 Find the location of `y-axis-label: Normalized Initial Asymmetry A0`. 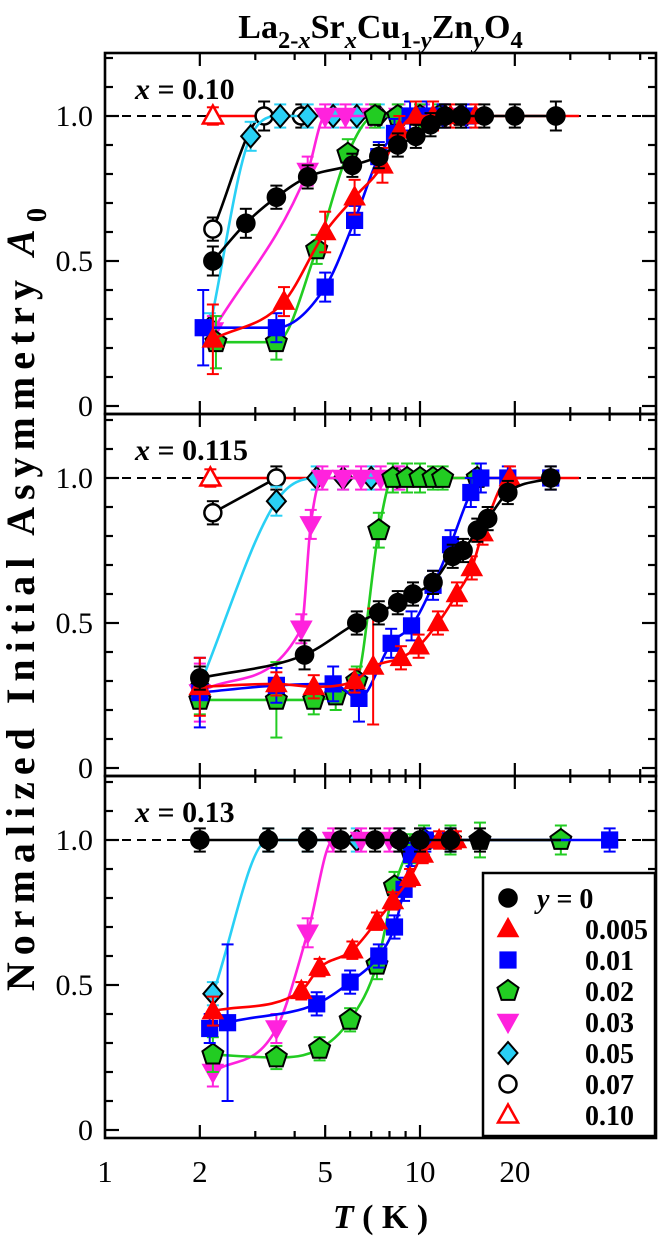

y-axis-label: Normalized Initial Asymmetry A0 is located at coordinates (26, 596).